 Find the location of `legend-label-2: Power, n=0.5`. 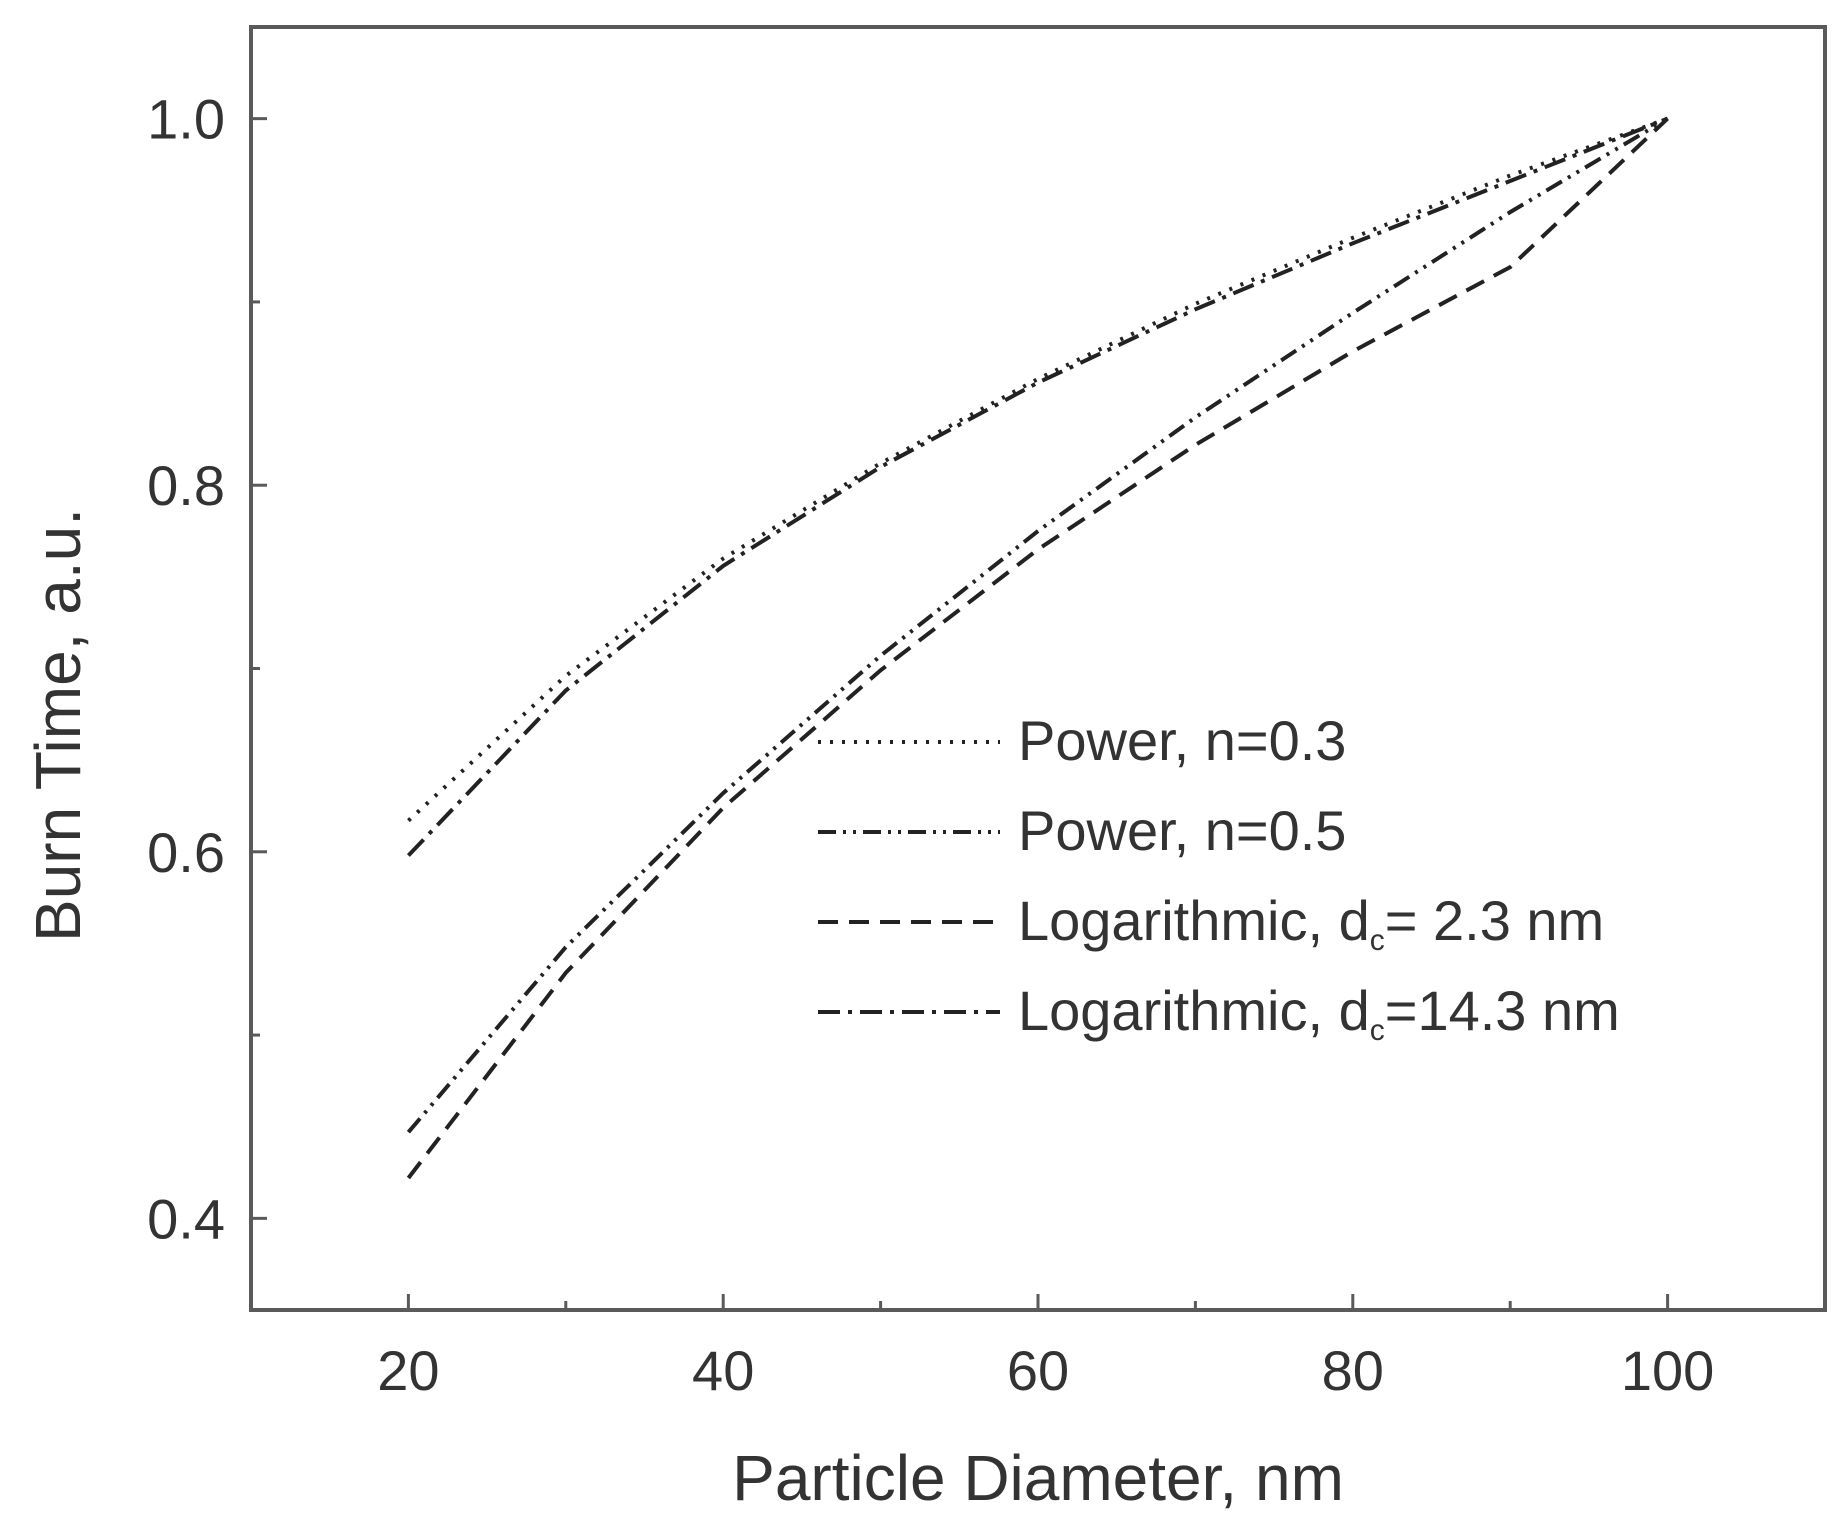

legend-label-2: Power, n=0.5 is located at coordinates (1182, 830).